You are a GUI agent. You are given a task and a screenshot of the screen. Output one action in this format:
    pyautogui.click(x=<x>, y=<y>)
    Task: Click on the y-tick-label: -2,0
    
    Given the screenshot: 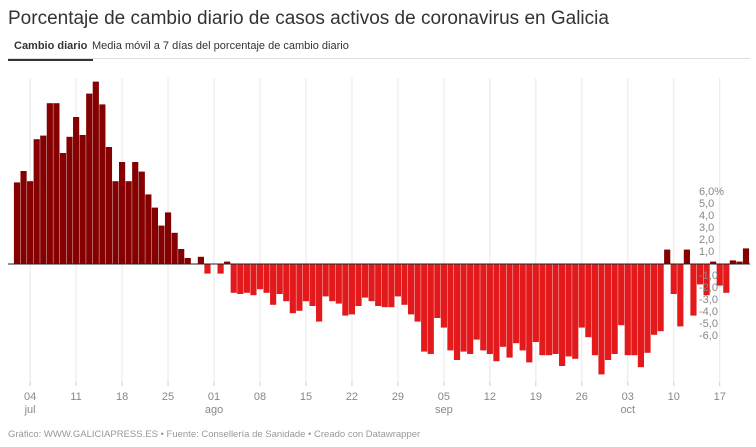 What is the action you would take?
    pyautogui.click(x=708, y=288)
    